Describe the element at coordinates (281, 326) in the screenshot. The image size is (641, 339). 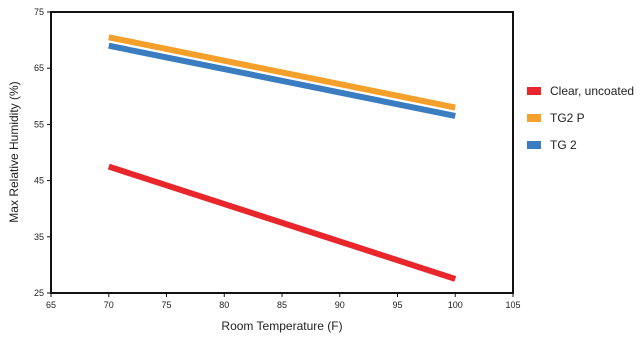
I see `x-axis-title: Room Temperature (F)` at that location.